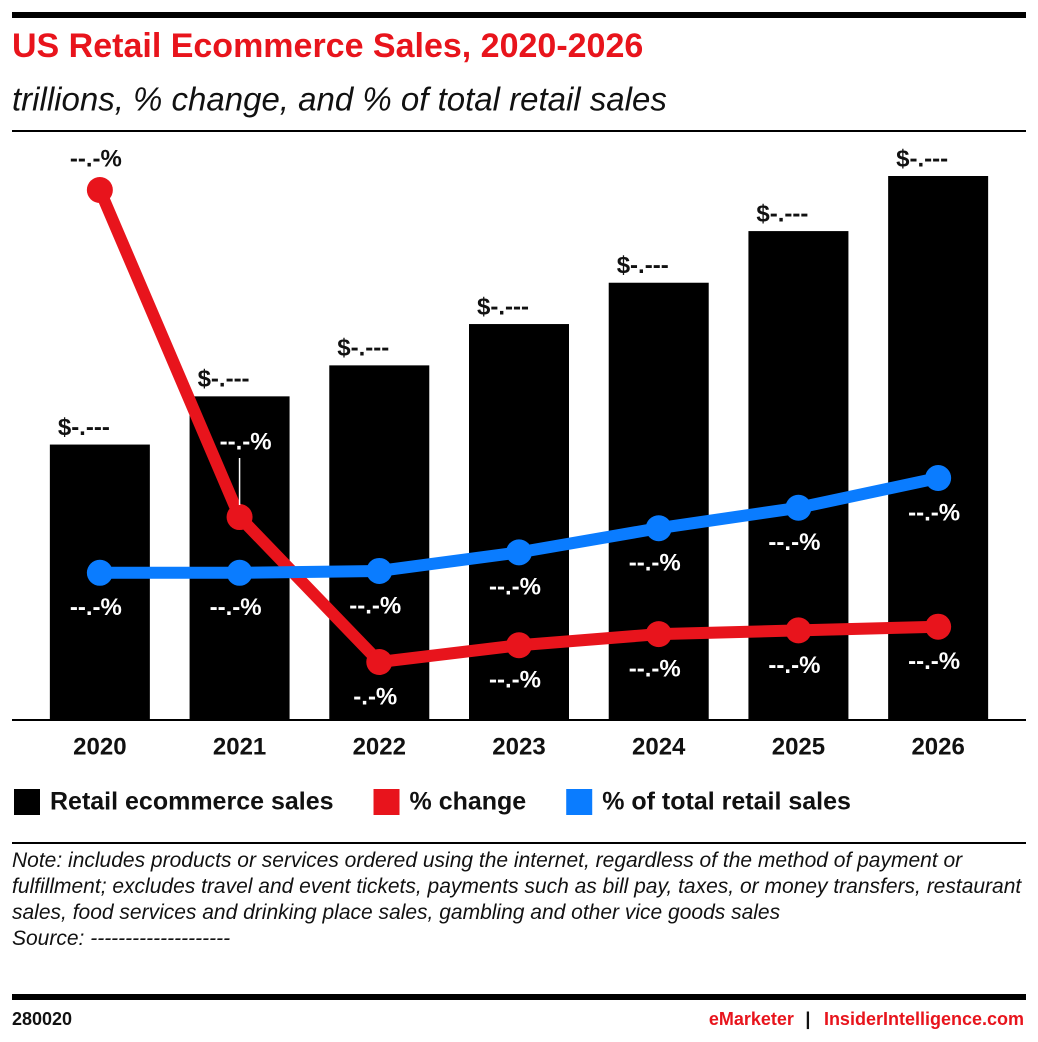 This screenshot has width=1038, height=1042. Describe the element at coordinates (519, 15) in the screenshot. I see `top-rule` at that location.